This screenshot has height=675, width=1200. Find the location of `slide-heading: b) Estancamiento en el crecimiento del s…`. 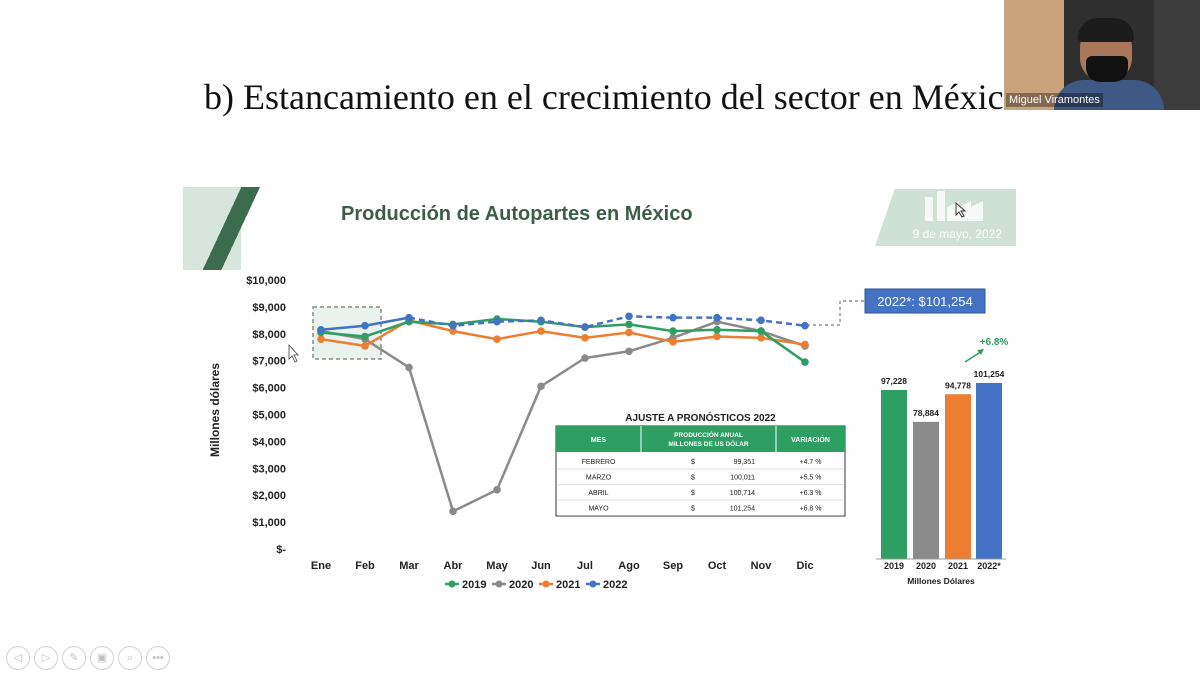

slide-heading: b) Estancamiento en el crecimiento del s… is located at coordinates (613, 97).